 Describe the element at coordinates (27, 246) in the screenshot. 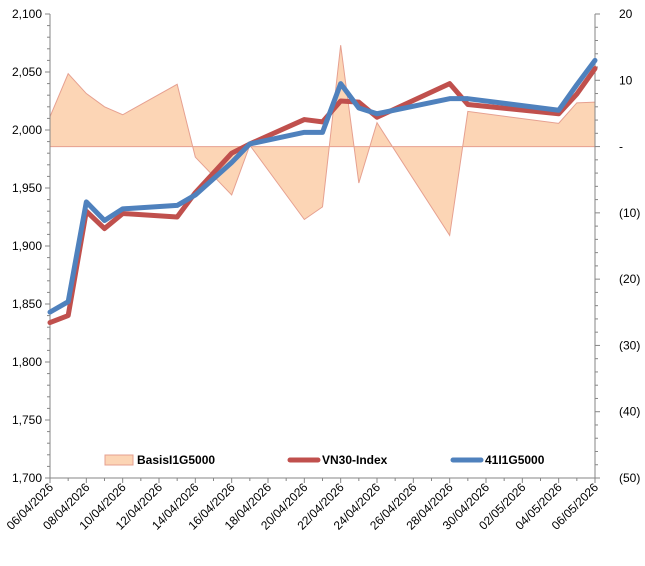

I see `y-left-tick-label: 1,900` at that location.